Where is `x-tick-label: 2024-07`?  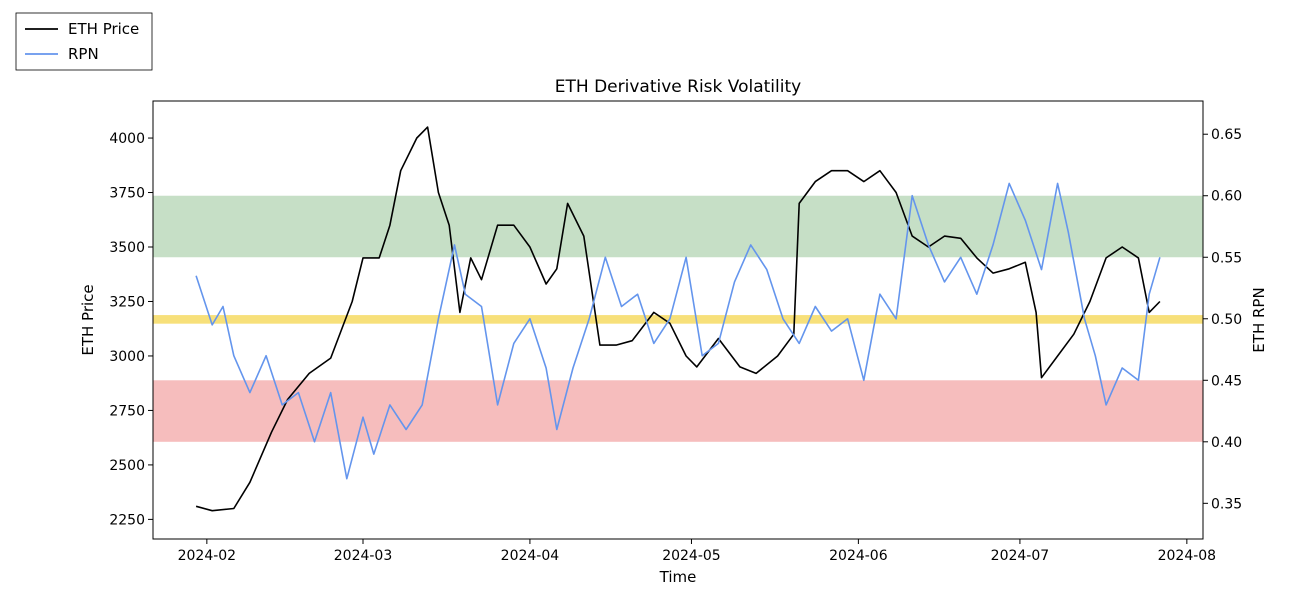 x-tick-label: 2024-07 is located at coordinates (1020, 556).